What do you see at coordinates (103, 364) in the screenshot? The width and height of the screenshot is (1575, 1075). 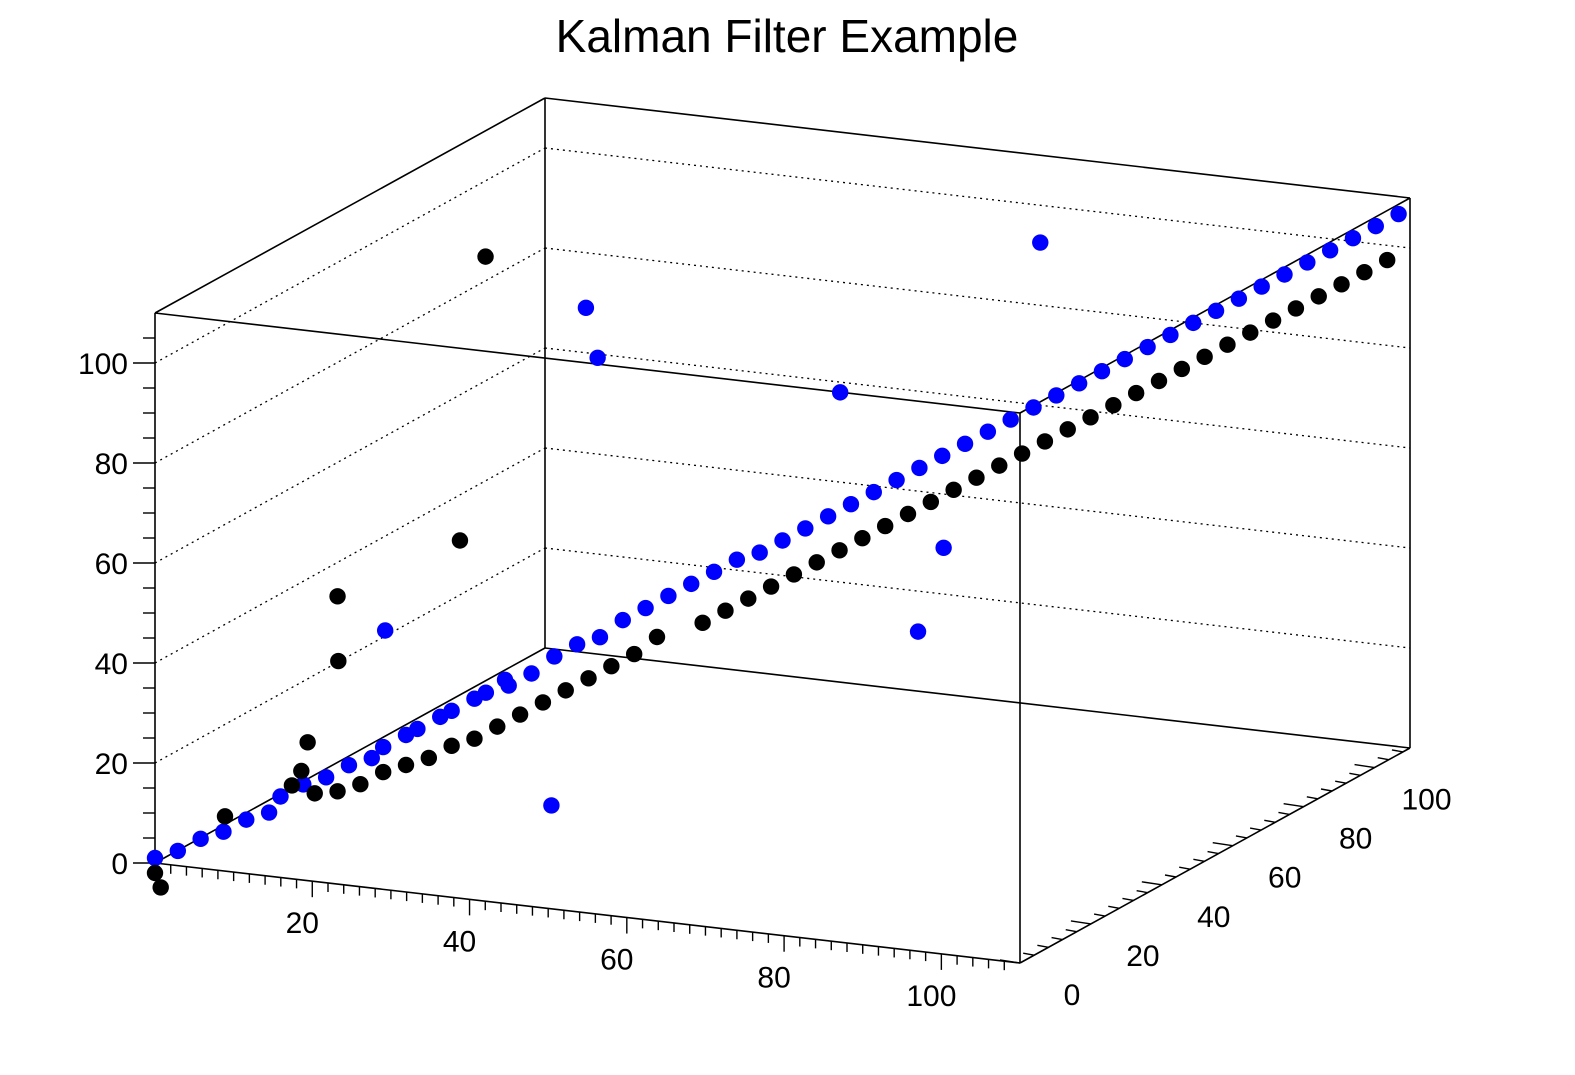 I see `z-tick-label: 100` at bounding box center [103, 364].